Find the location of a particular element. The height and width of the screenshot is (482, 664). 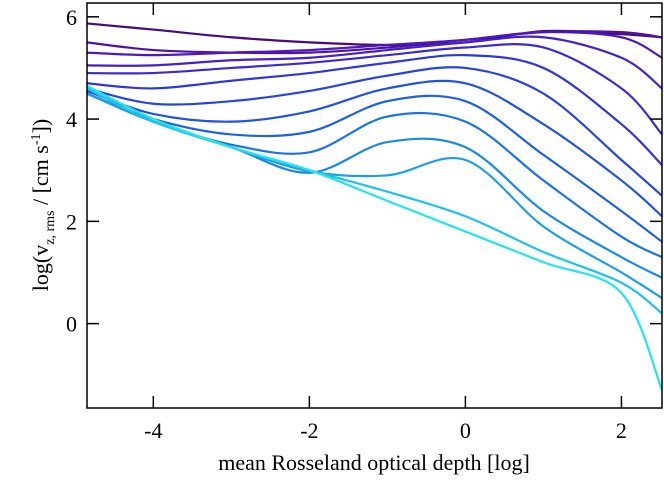

y-axis-label: log(vz, rms / [cm s-1]) is located at coordinates (43, 205).